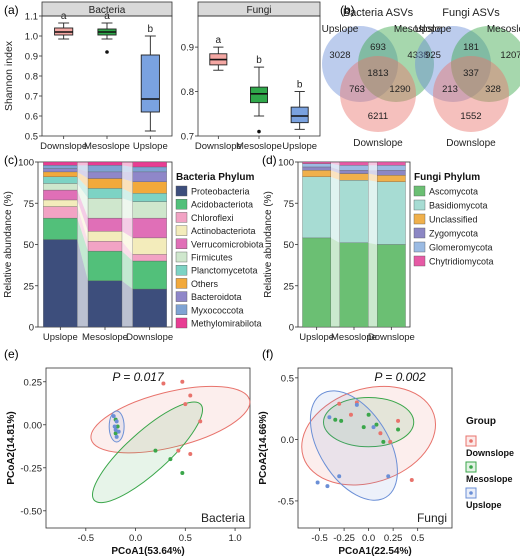  What do you see at coordinates (187, 92) in the screenshot?
I see `y-tick-label: 0.8` at bounding box center [187, 92].